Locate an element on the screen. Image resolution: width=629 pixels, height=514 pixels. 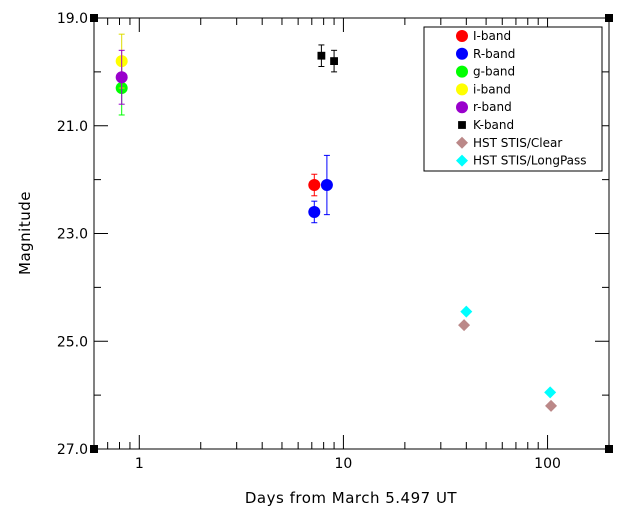
y-tick-label: 23.0 is located at coordinates (72, 235).